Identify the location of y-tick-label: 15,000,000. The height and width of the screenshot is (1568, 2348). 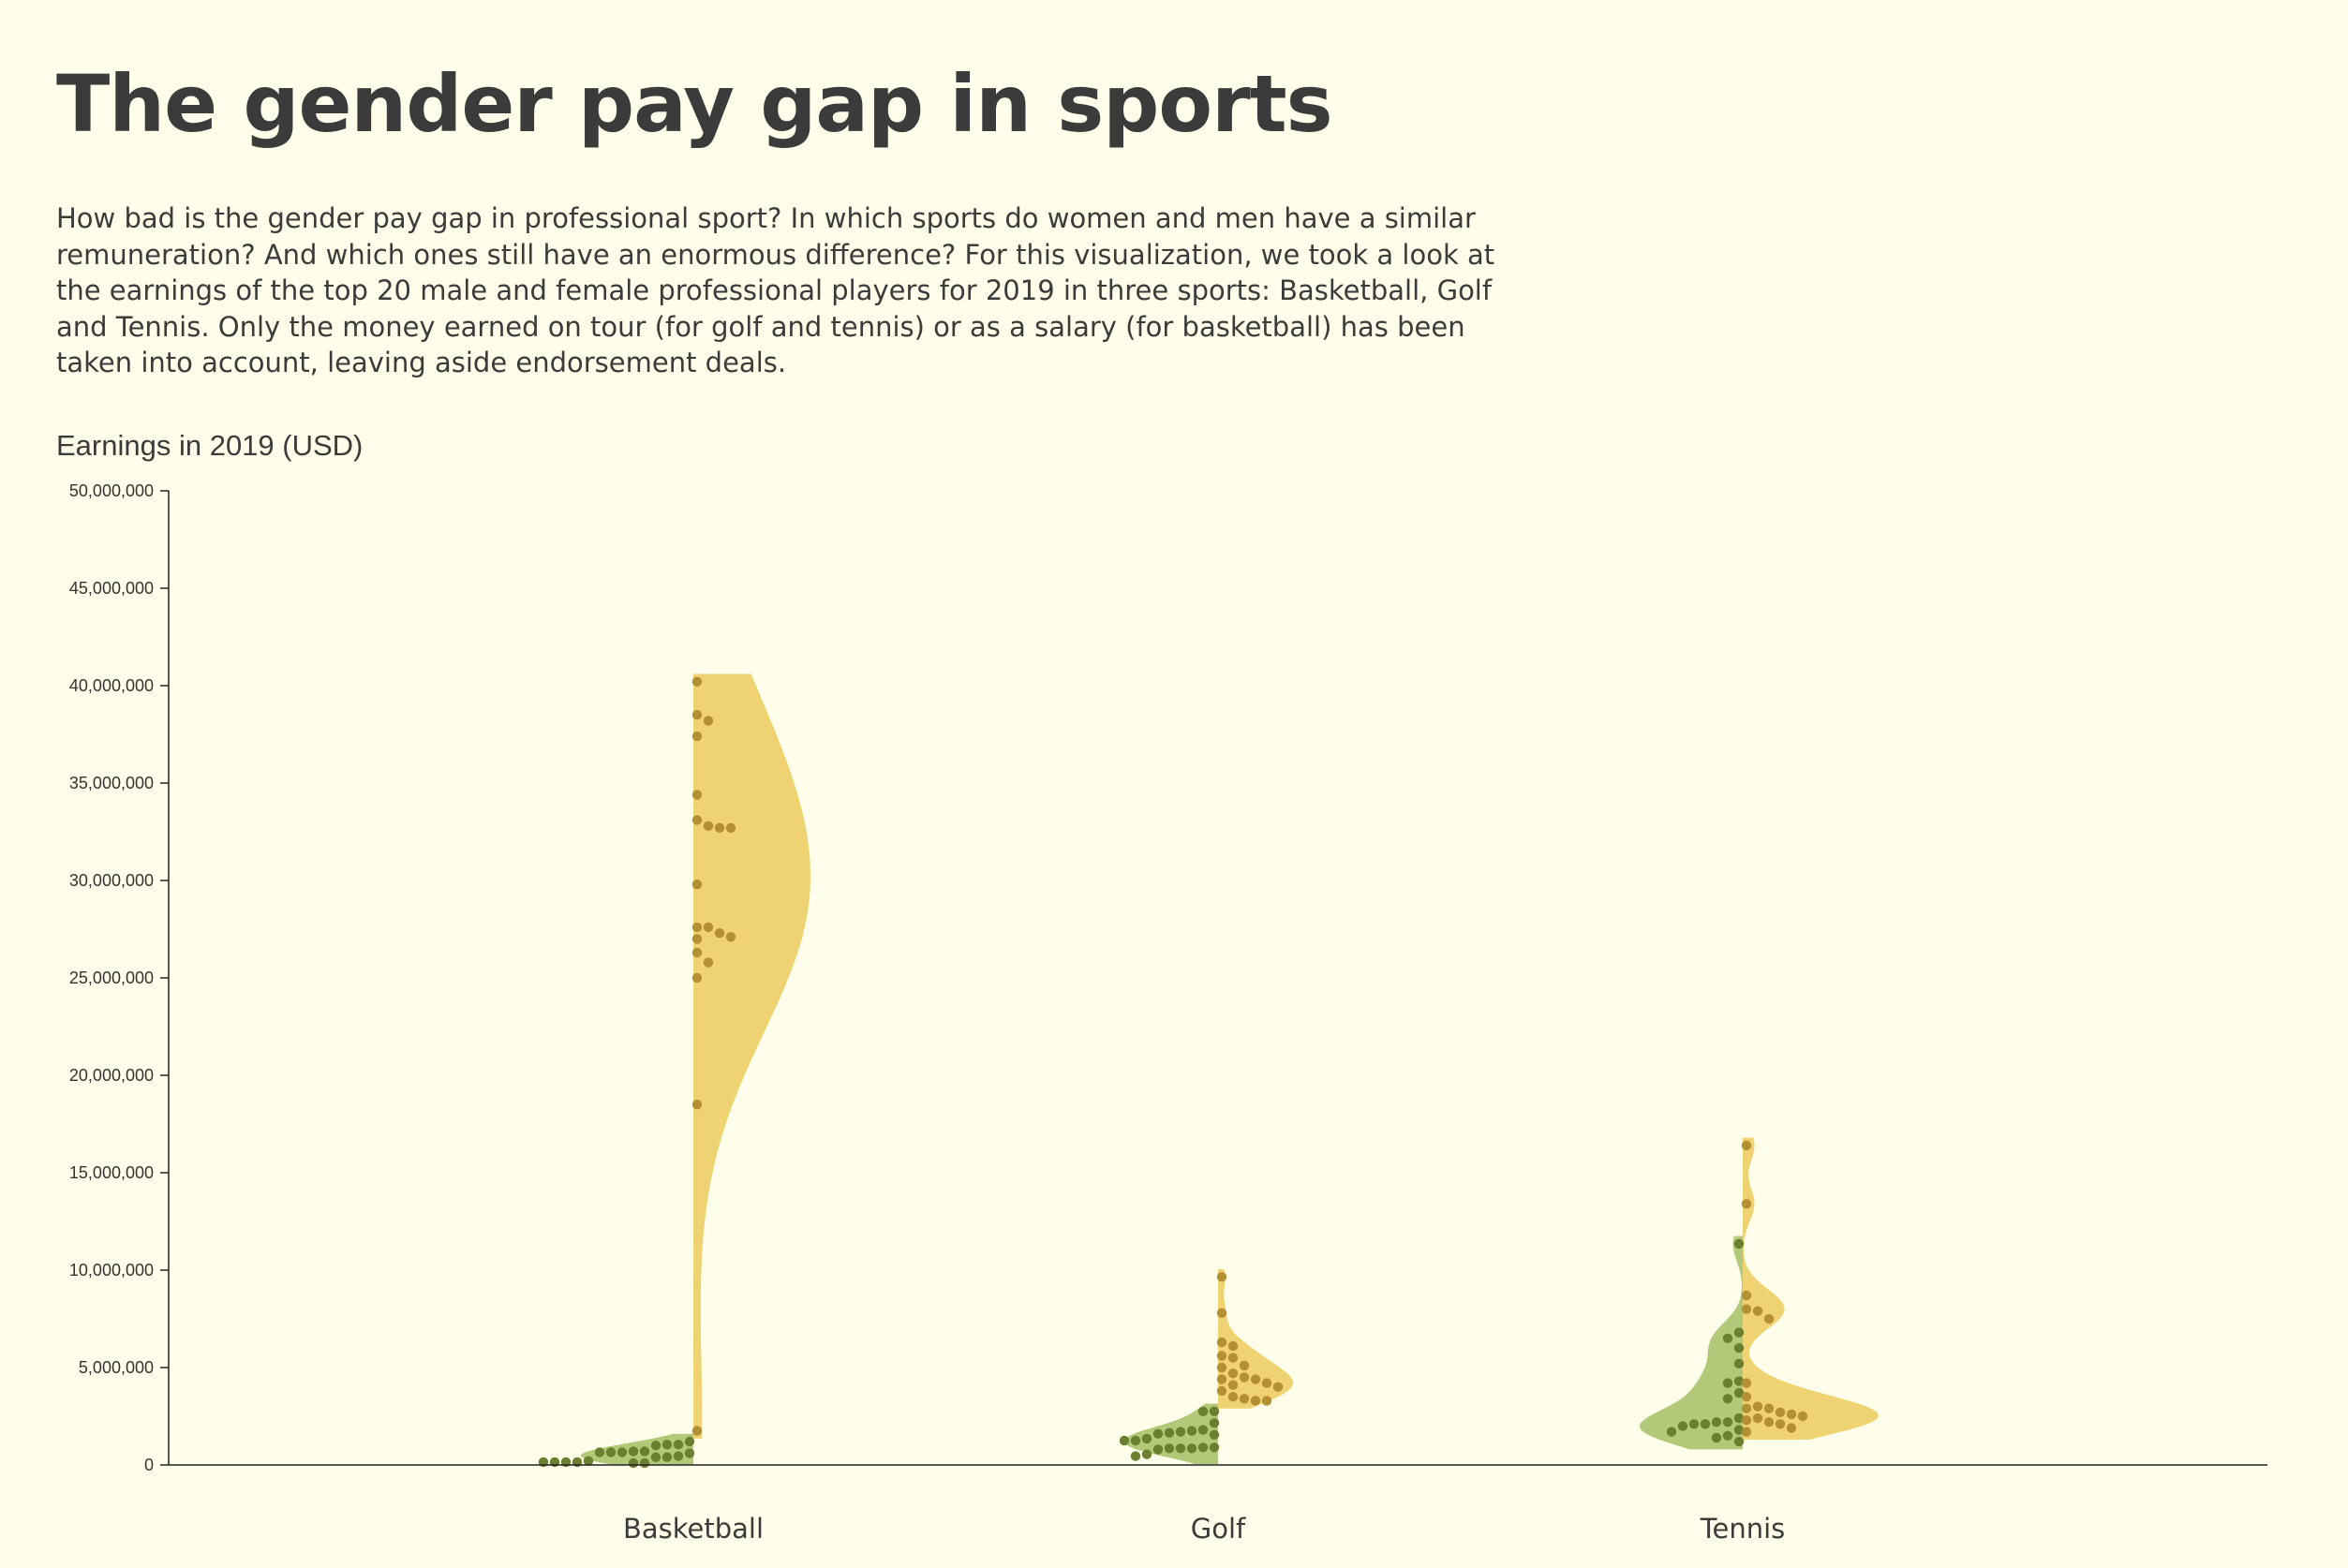
(112, 1172).